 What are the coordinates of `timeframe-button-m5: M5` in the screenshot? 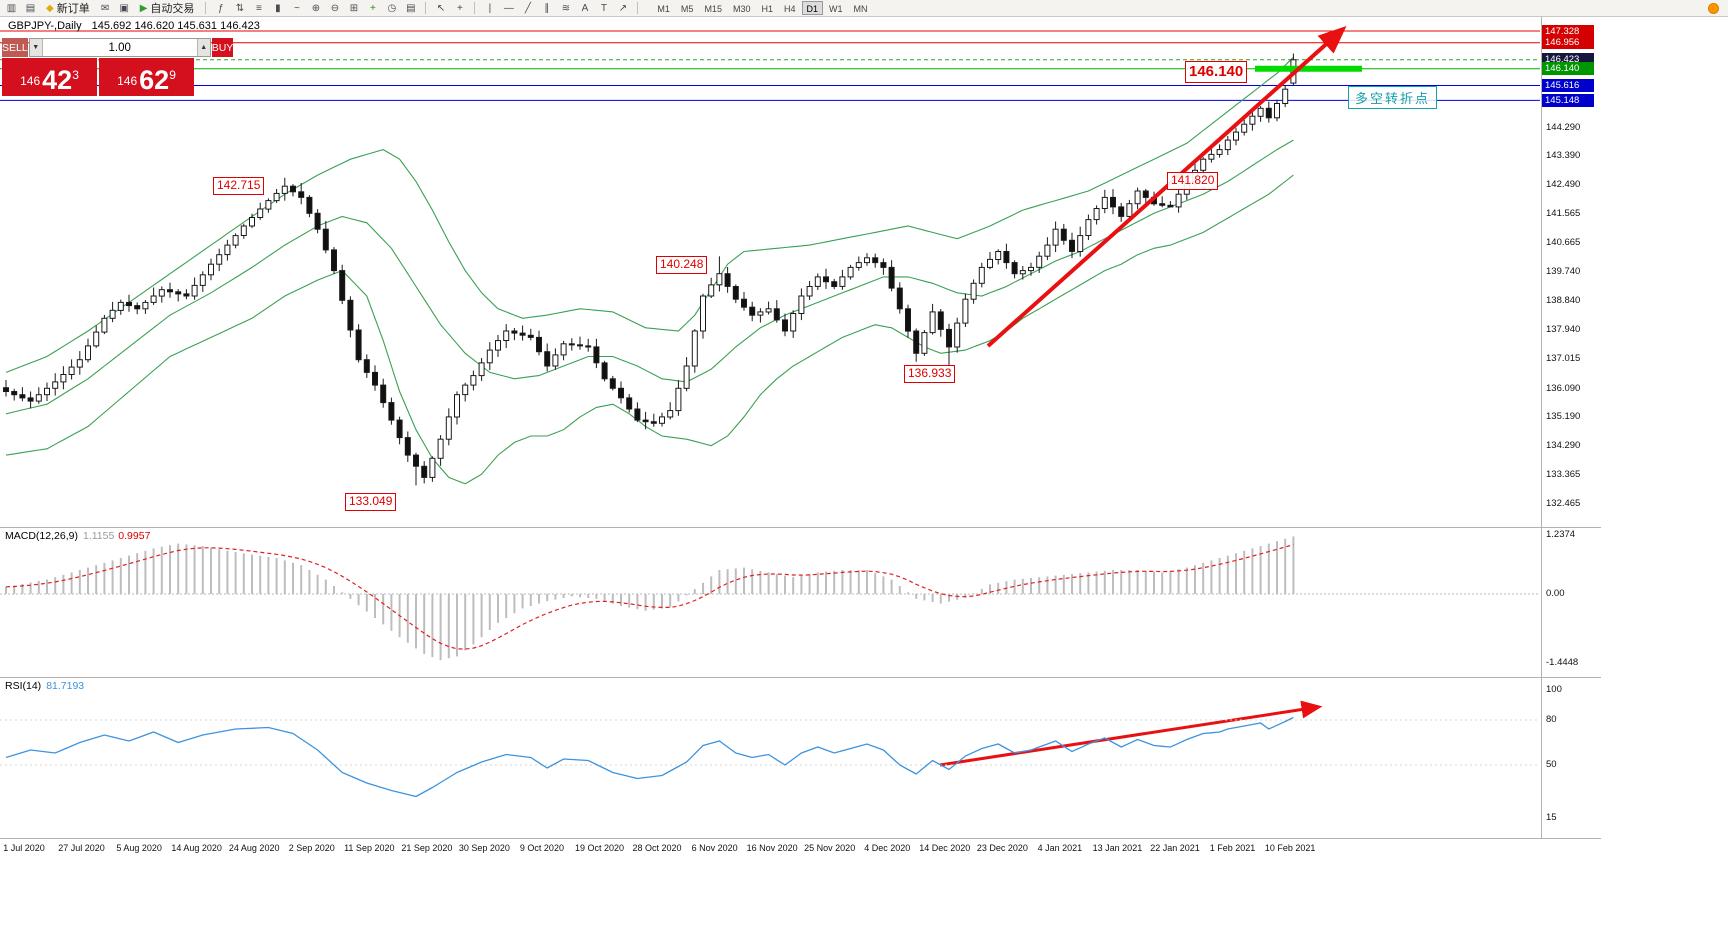 It's located at (687, 9).